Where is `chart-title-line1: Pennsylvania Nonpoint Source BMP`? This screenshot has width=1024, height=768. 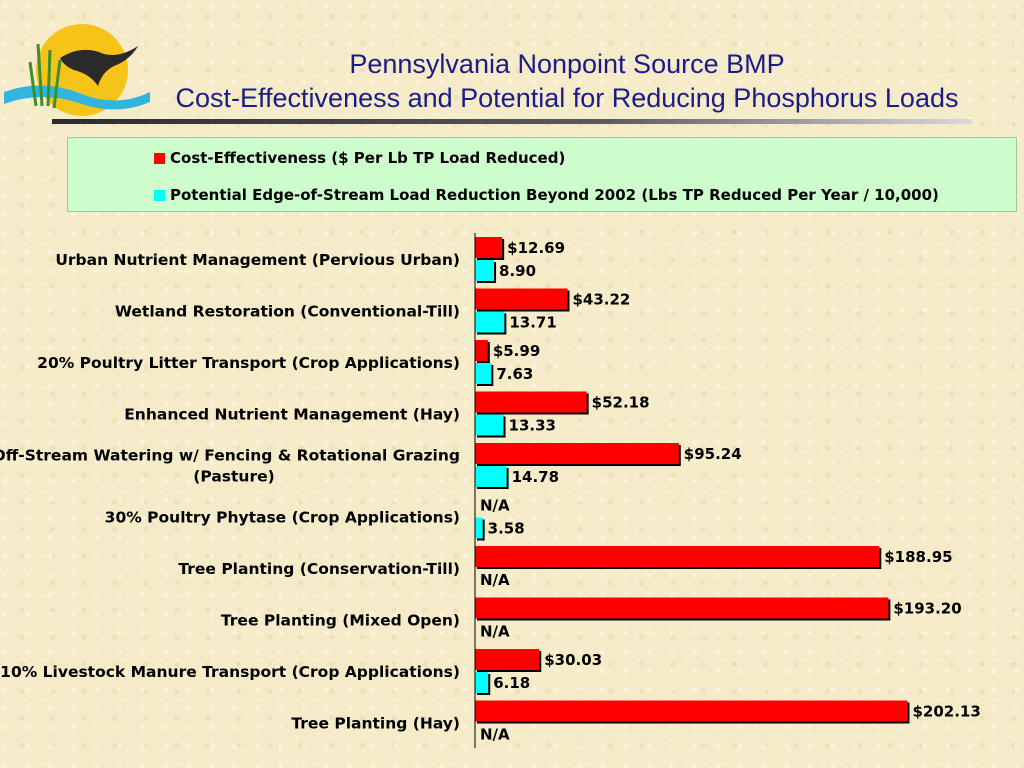 chart-title-line1: Pennsylvania Nonpoint Source BMP is located at coordinates (567, 64).